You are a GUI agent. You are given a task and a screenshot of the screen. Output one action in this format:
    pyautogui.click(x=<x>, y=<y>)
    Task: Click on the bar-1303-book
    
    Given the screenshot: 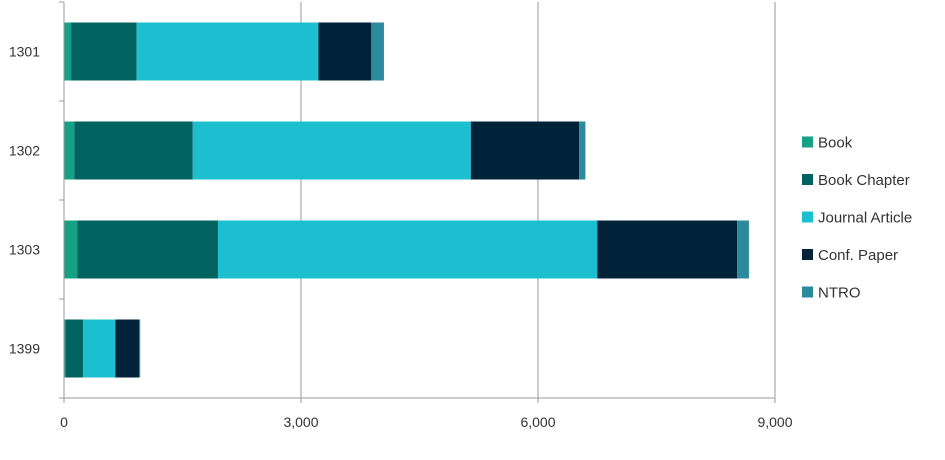 What is the action you would take?
    pyautogui.click(x=71, y=249)
    